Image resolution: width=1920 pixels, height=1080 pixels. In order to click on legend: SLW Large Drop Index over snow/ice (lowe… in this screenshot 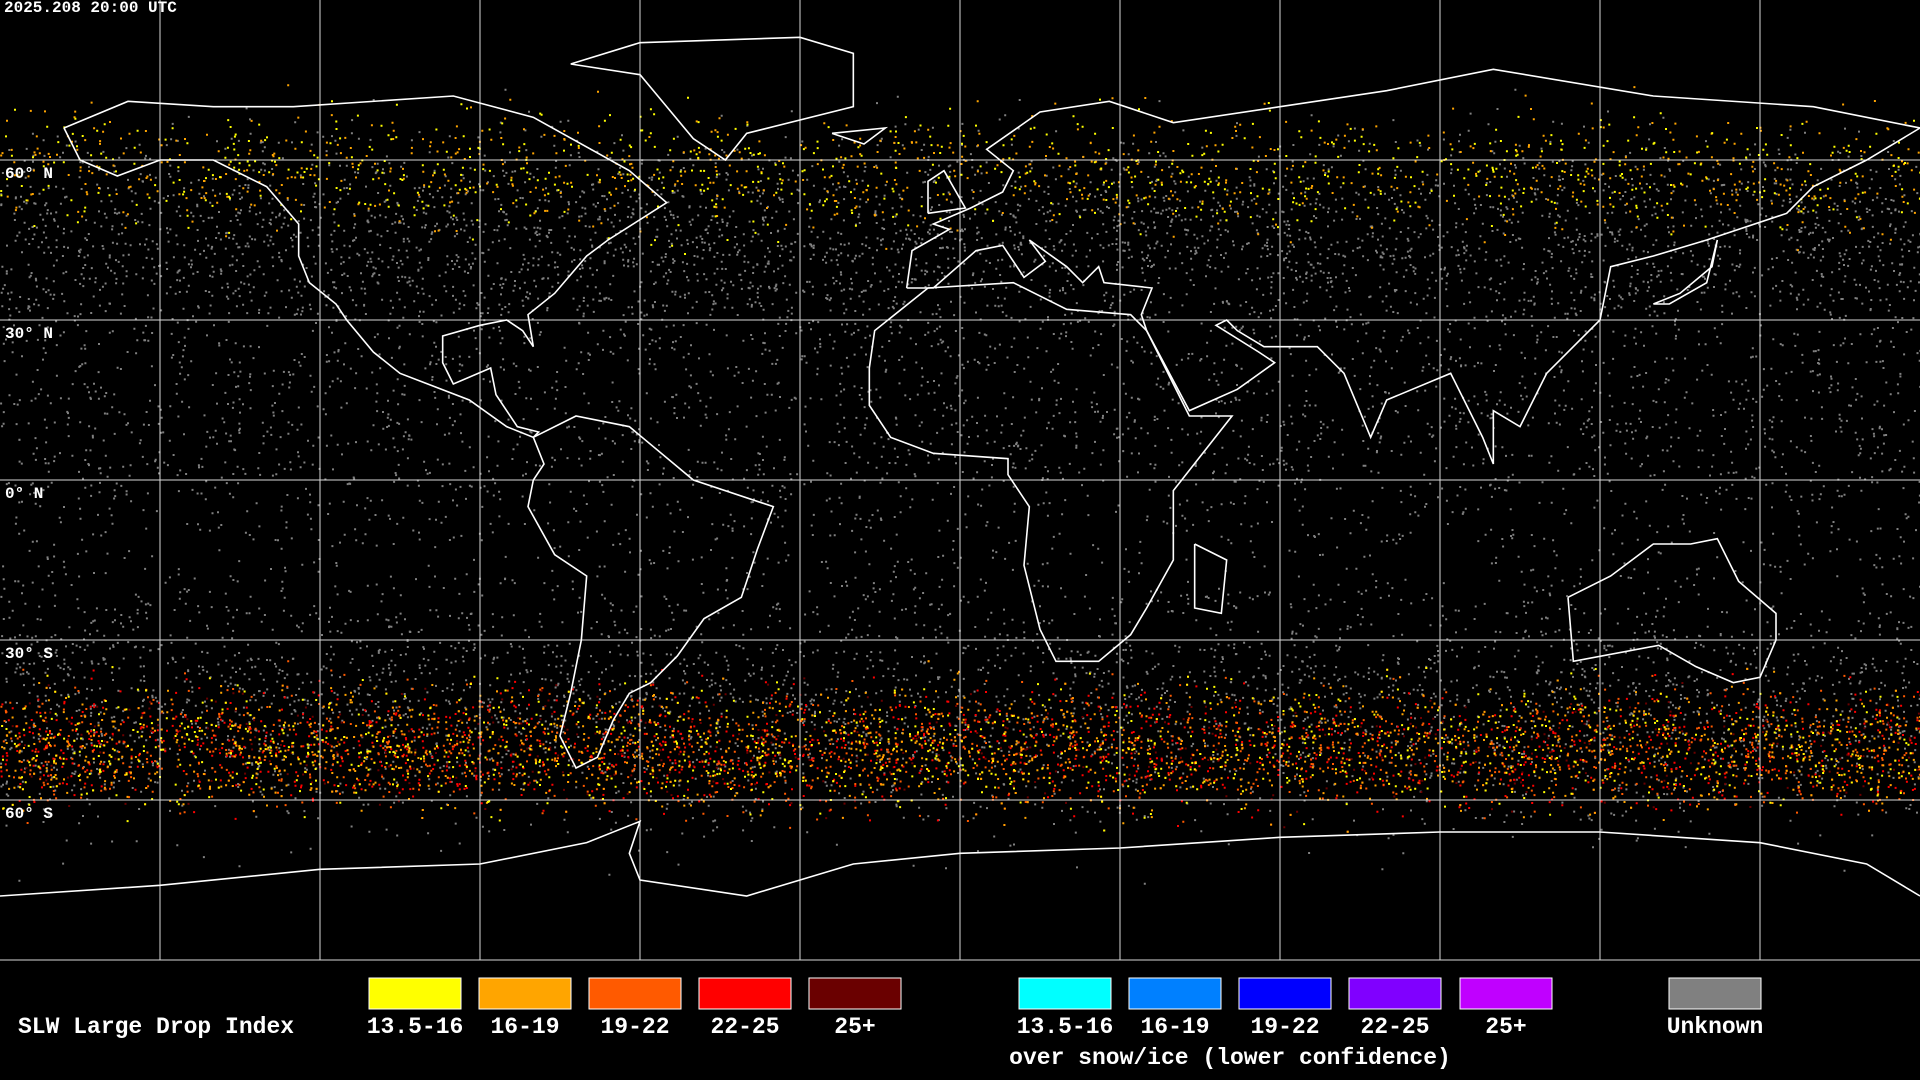, I will do `click(891, 1024)`.